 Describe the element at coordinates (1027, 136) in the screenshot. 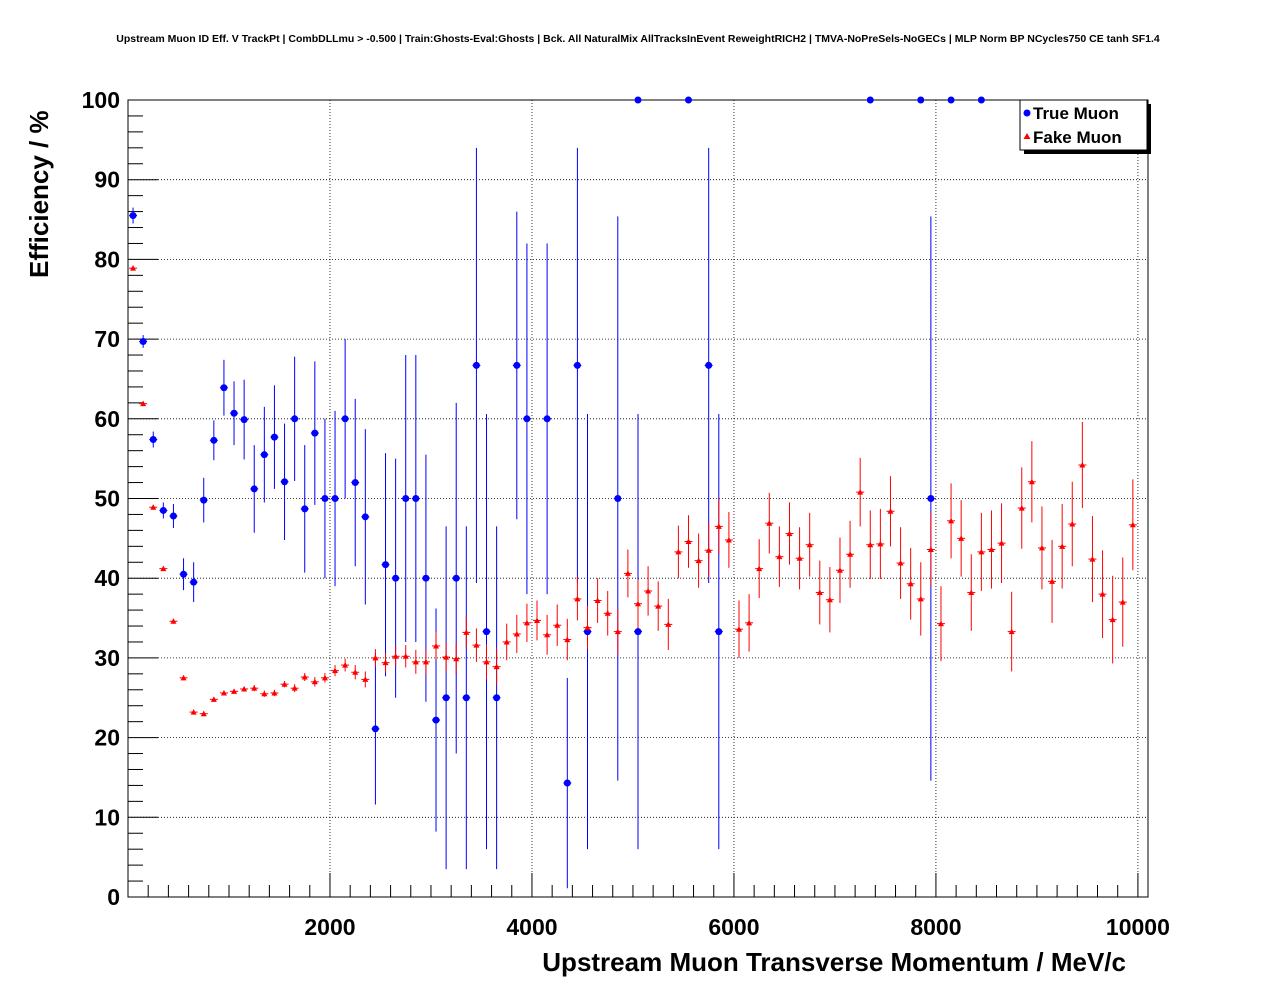

I see `legend-fake-muon-marker` at that location.